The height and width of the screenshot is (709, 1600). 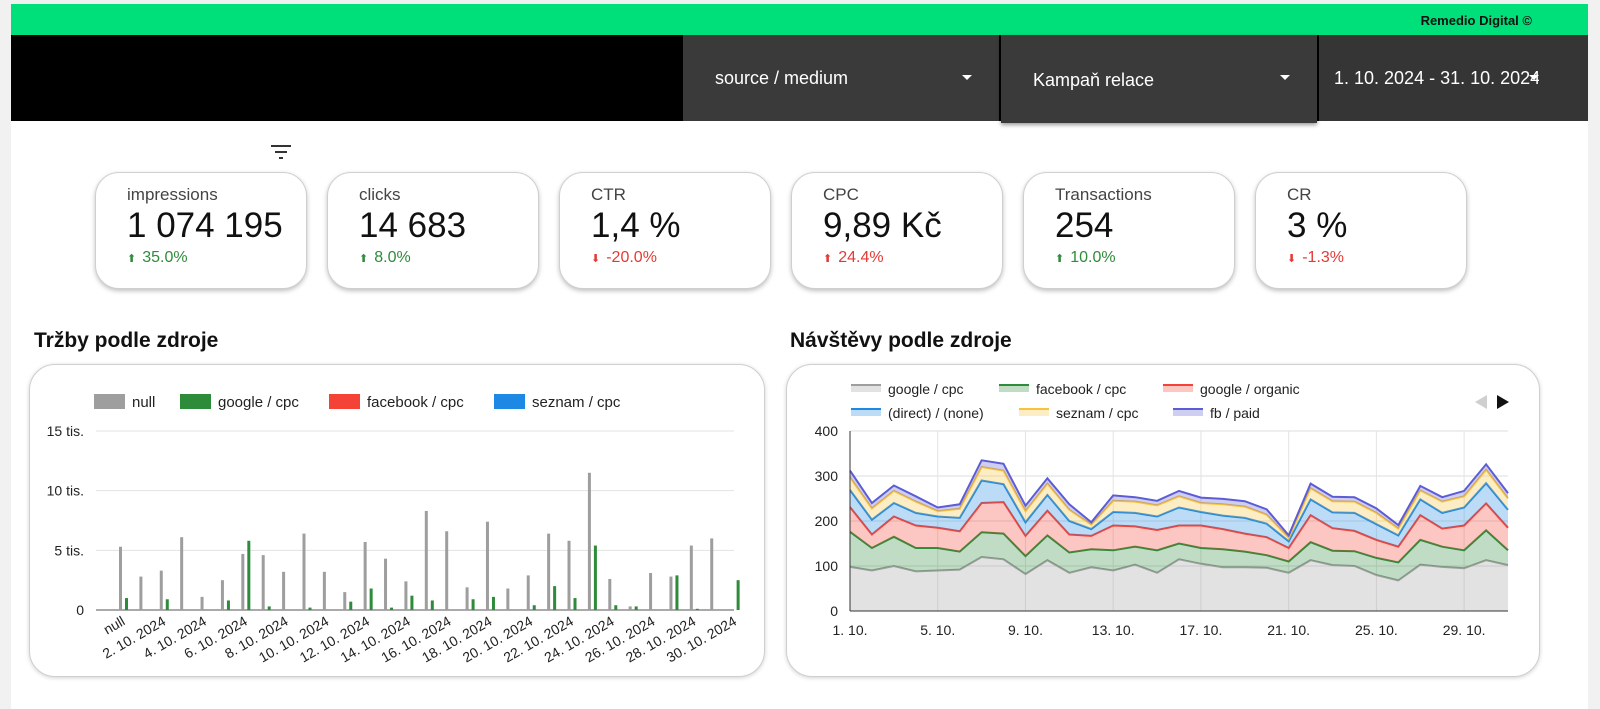 What do you see at coordinates (866, 412) in the screenshot?
I see `legend-swatch-direct-none` at bounding box center [866, 412].